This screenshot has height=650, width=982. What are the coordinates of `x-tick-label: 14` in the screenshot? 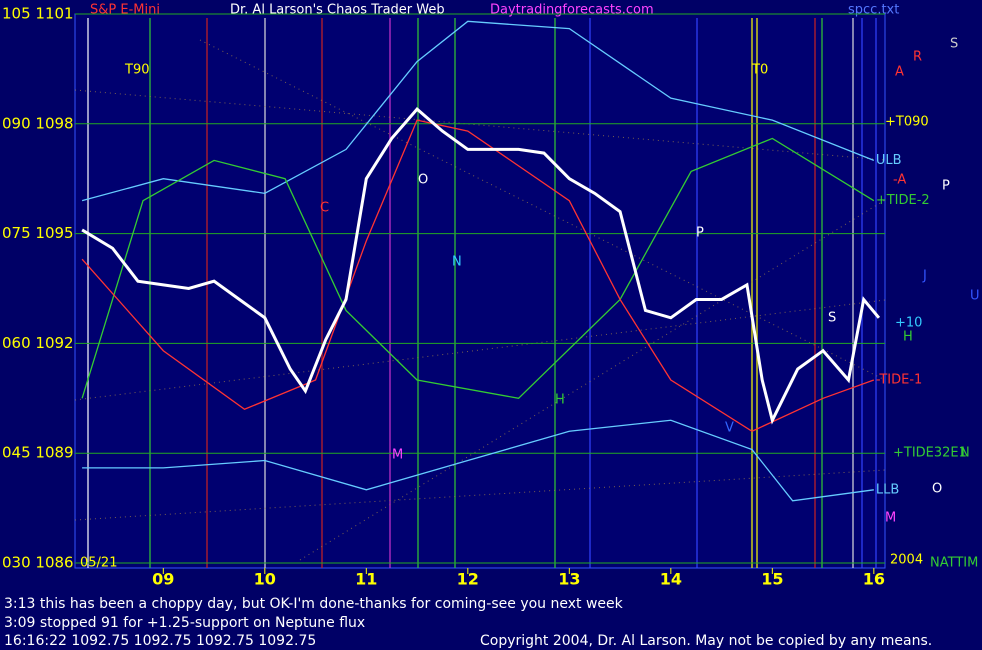 It's located at (671, 579).